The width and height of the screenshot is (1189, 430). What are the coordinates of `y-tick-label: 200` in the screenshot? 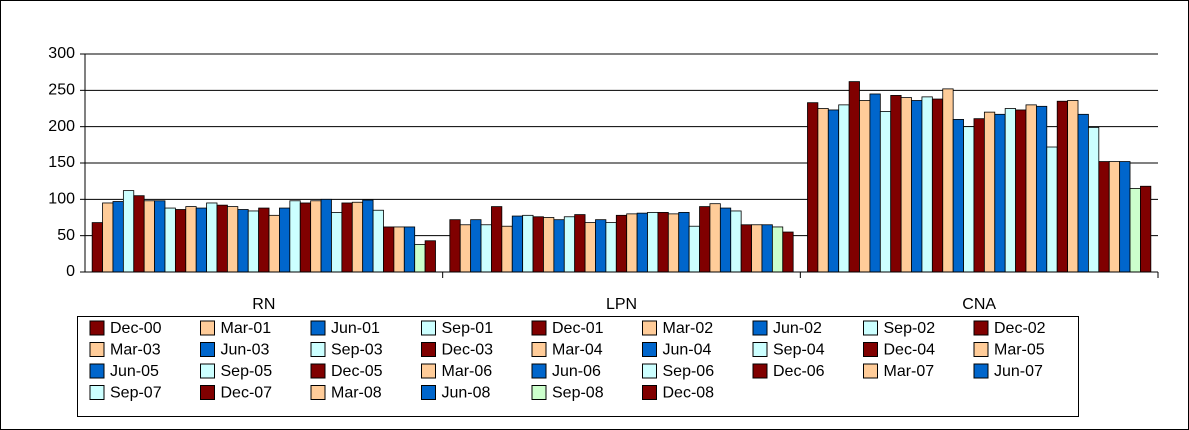 It's located at (61, 126).